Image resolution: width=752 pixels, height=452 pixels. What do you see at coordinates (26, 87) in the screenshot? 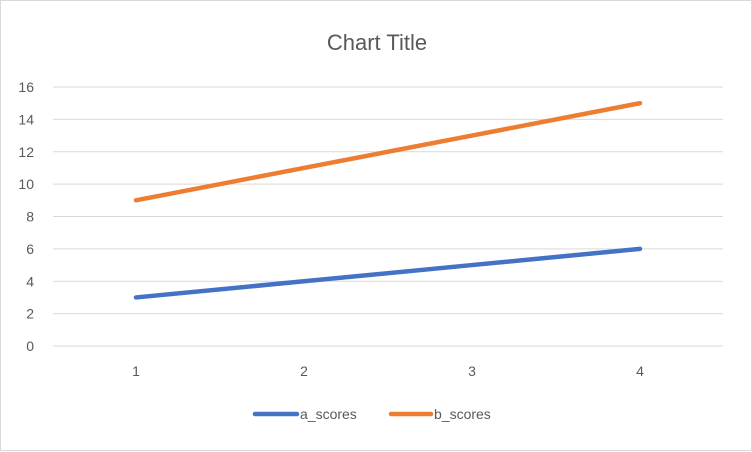
I see `y-tick-label: 16` at bounding box center [26, 87].